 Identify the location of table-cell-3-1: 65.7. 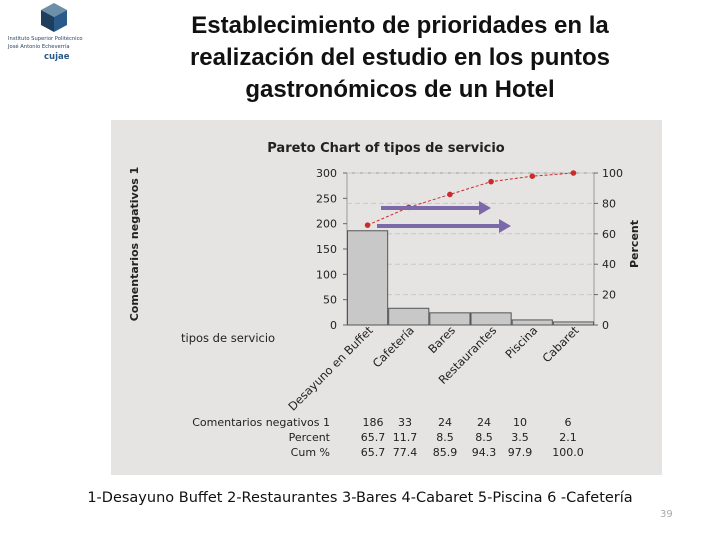
(373, 452).